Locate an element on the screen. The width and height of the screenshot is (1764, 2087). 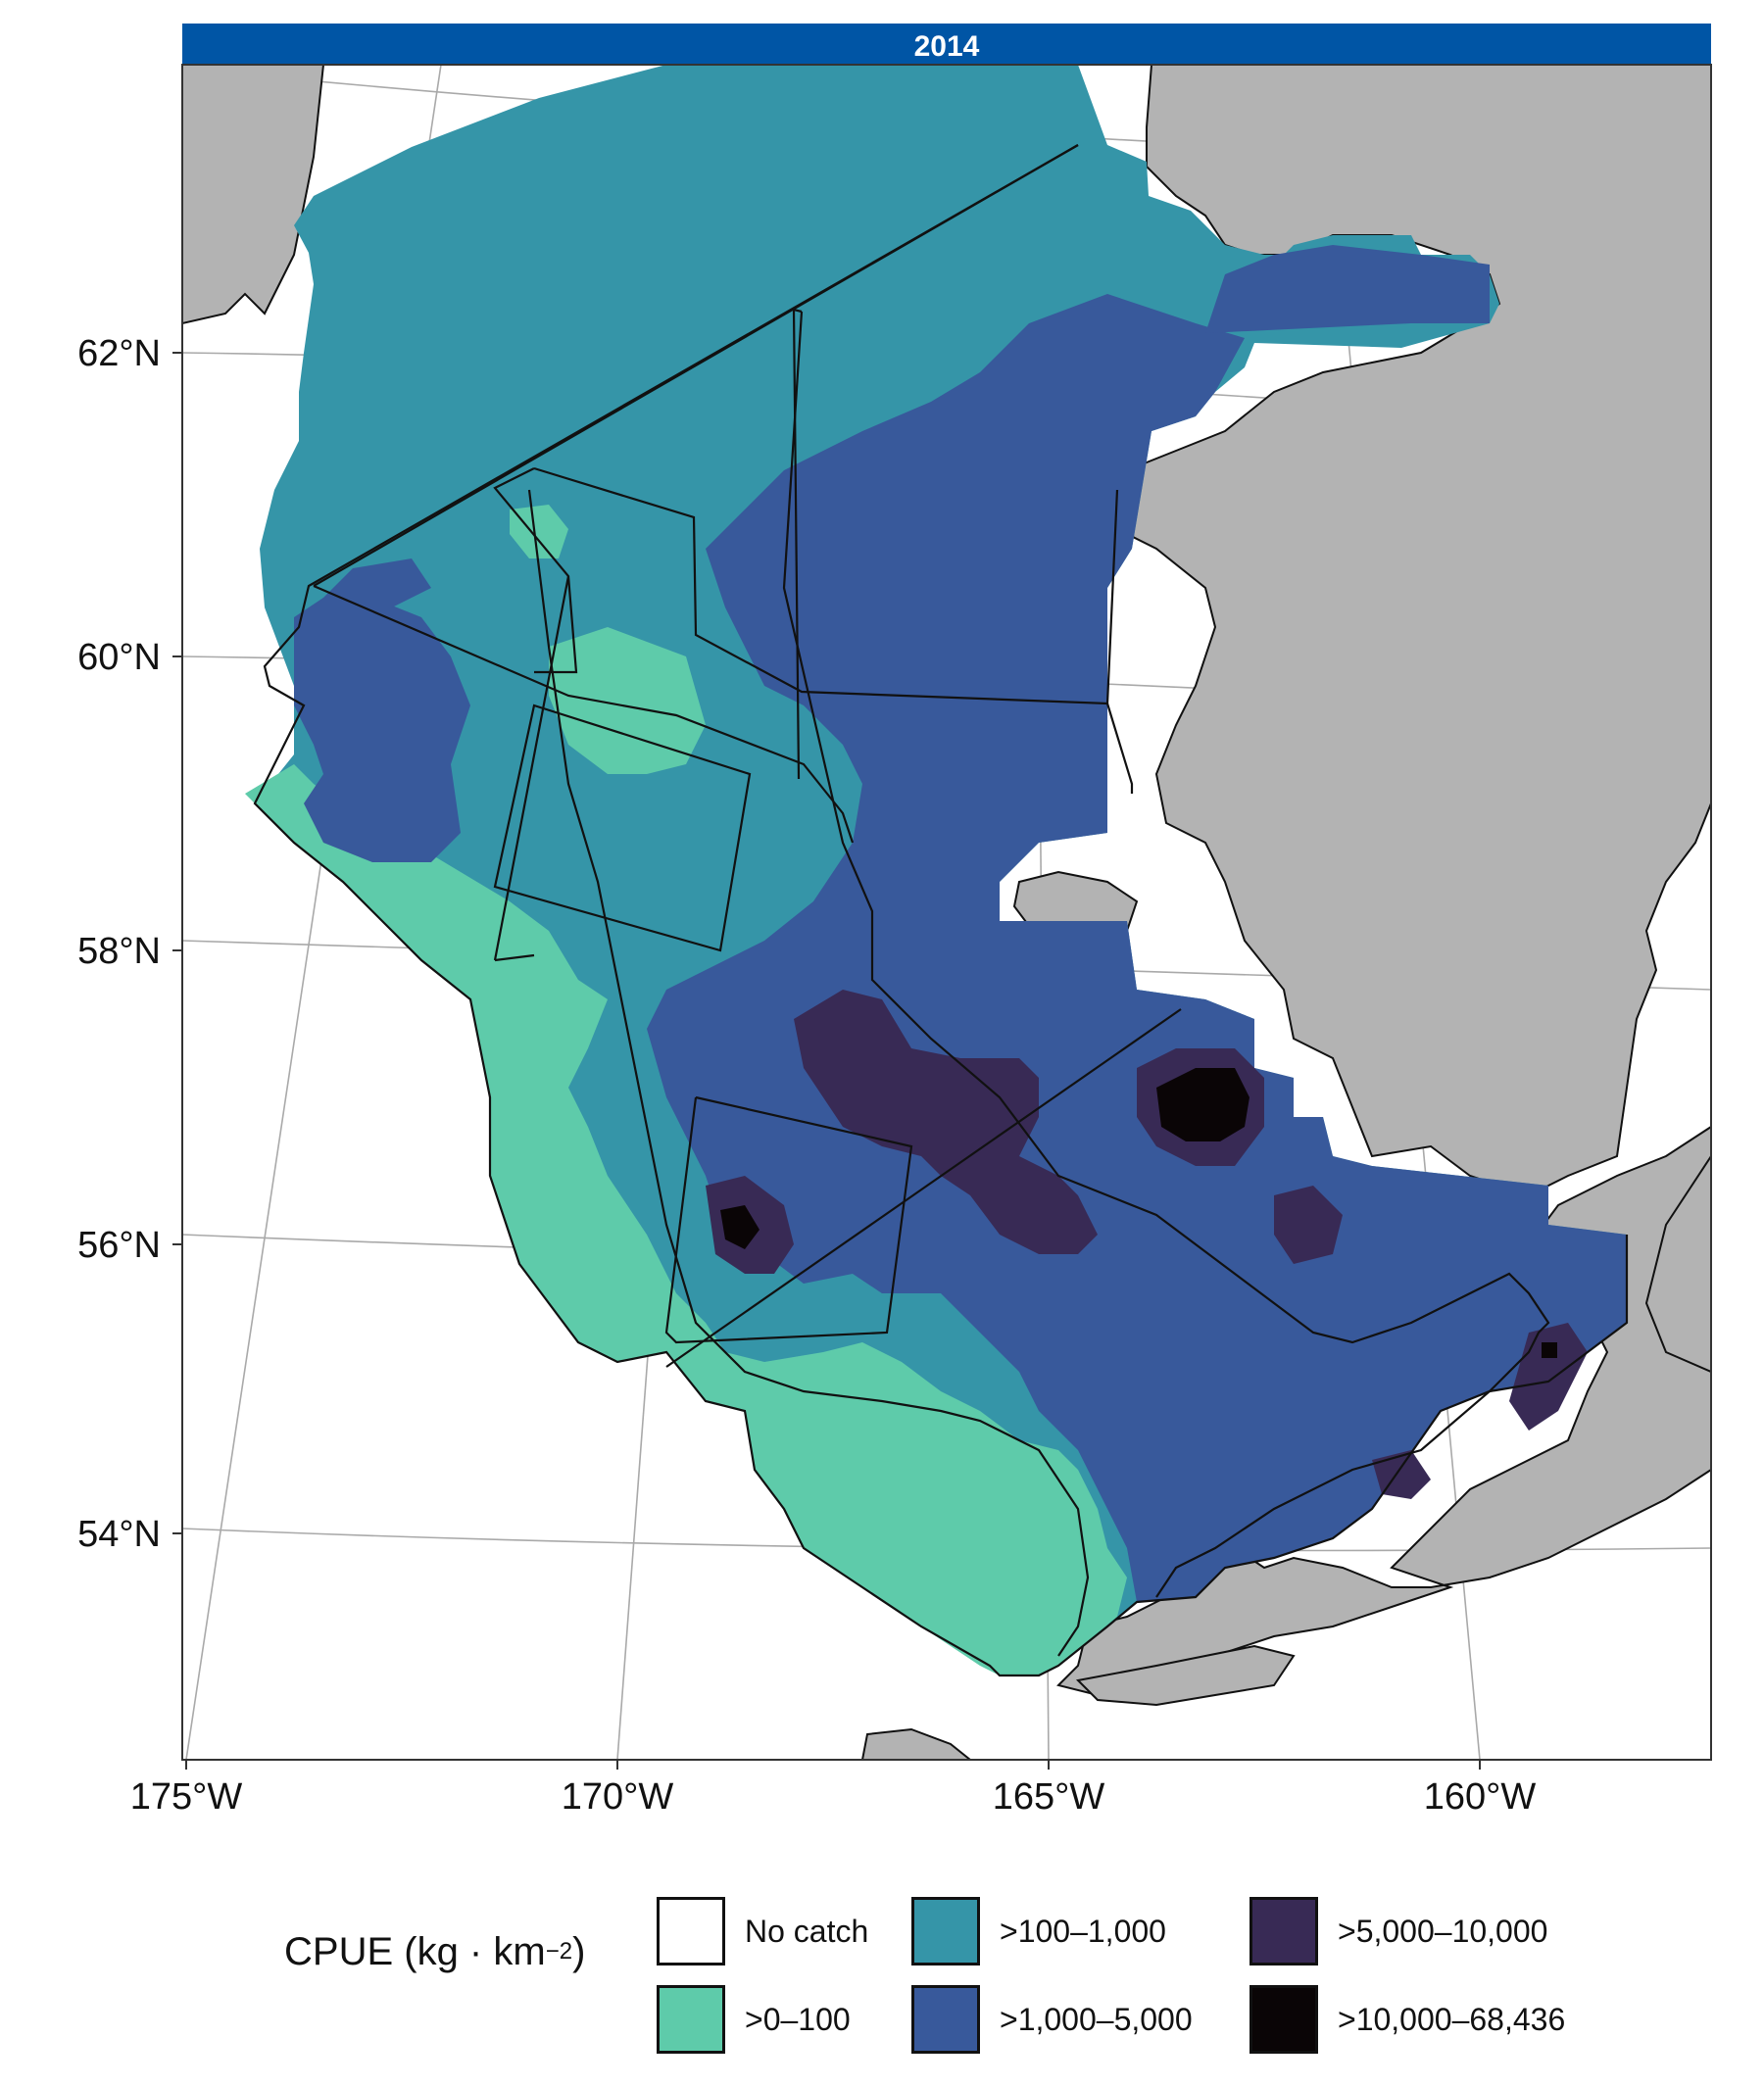
lon-axis is located at coordinates (833, 1765).